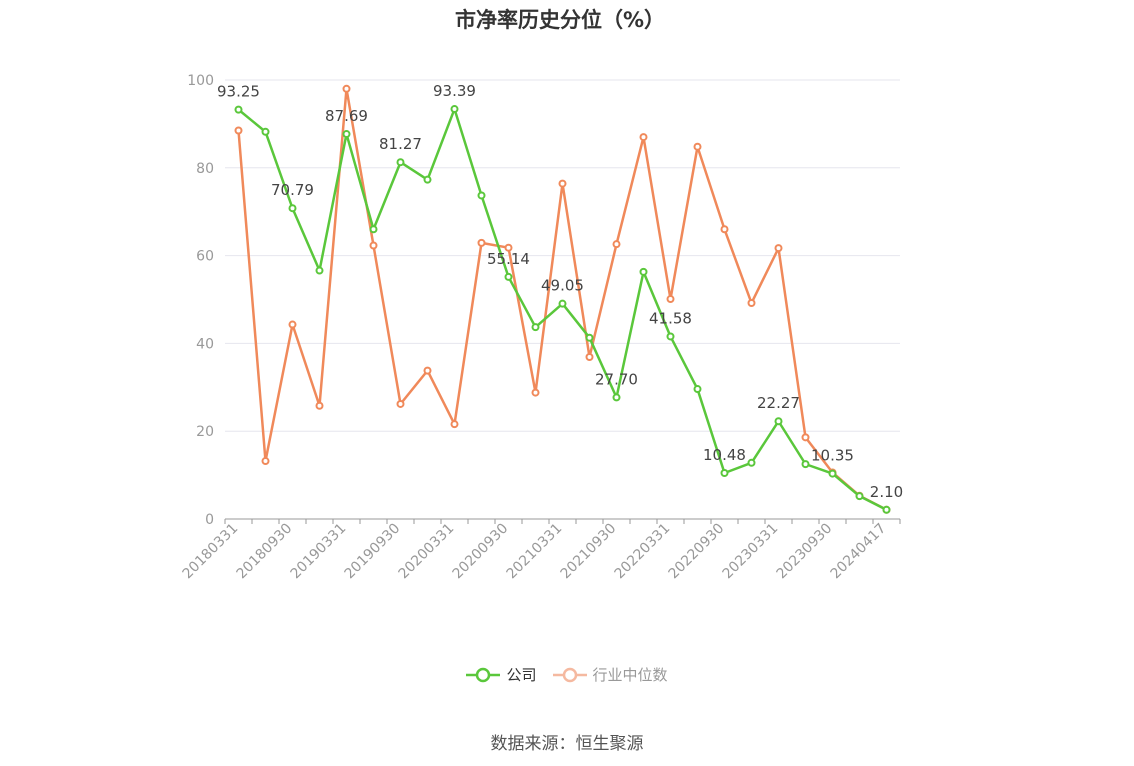  I want to click on data-label: 93.25, so click(238, 92).